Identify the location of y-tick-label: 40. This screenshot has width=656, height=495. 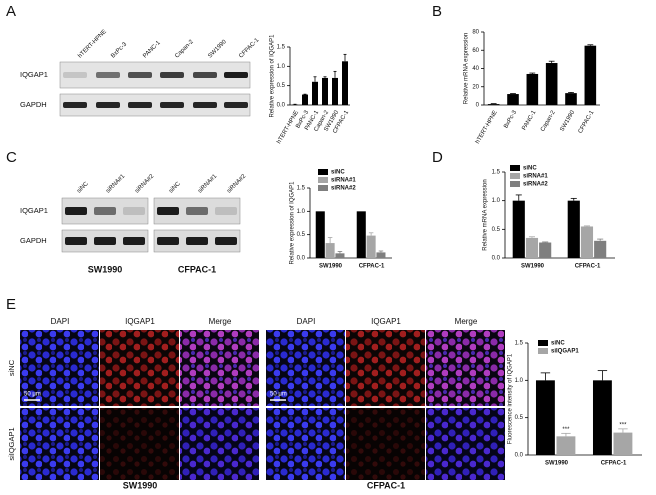
(475, 69).